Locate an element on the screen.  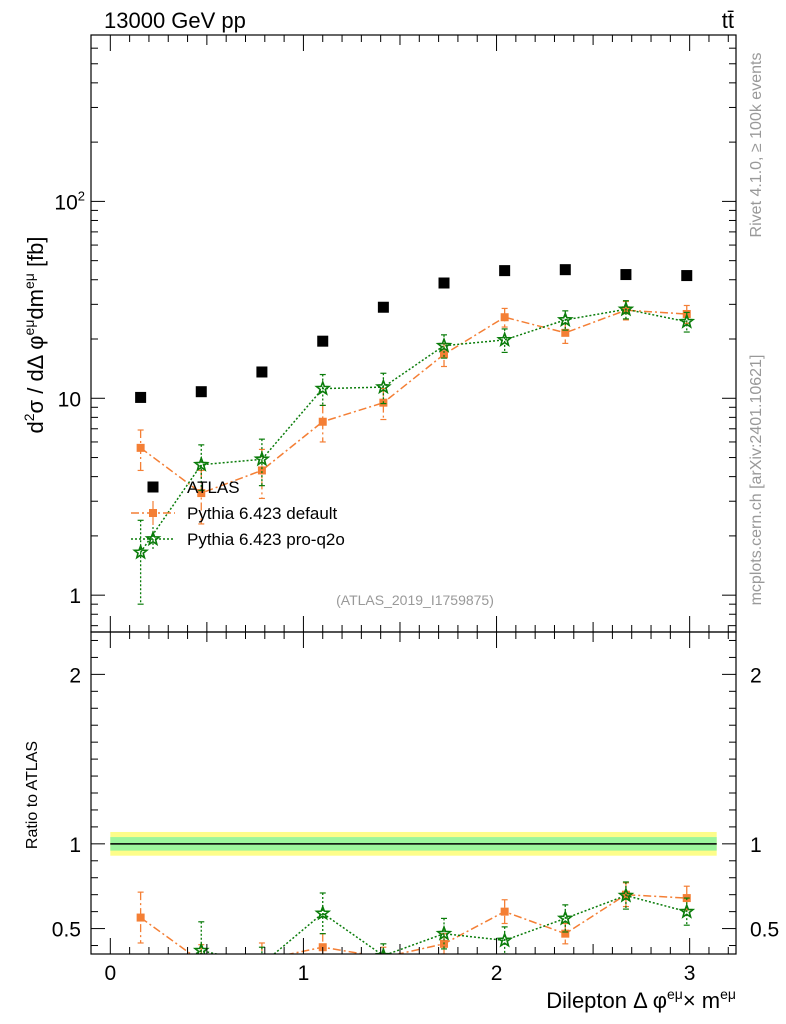
ratio-data-layer is located at coordinates (415, 936).